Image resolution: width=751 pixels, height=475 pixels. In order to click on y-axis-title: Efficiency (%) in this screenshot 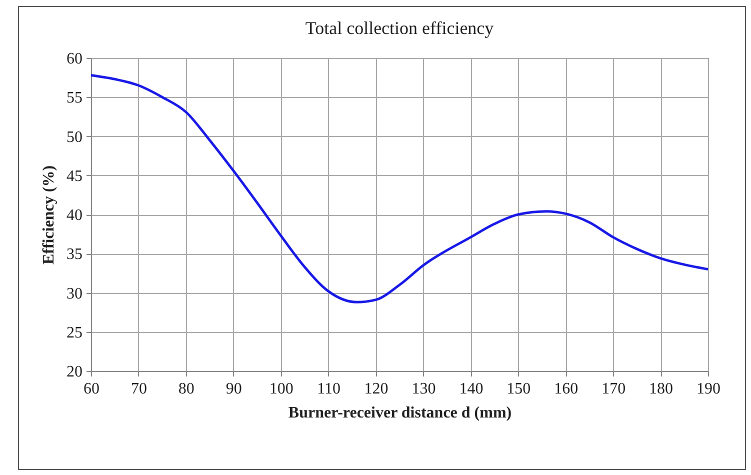, I will do `click(49, 215)`.